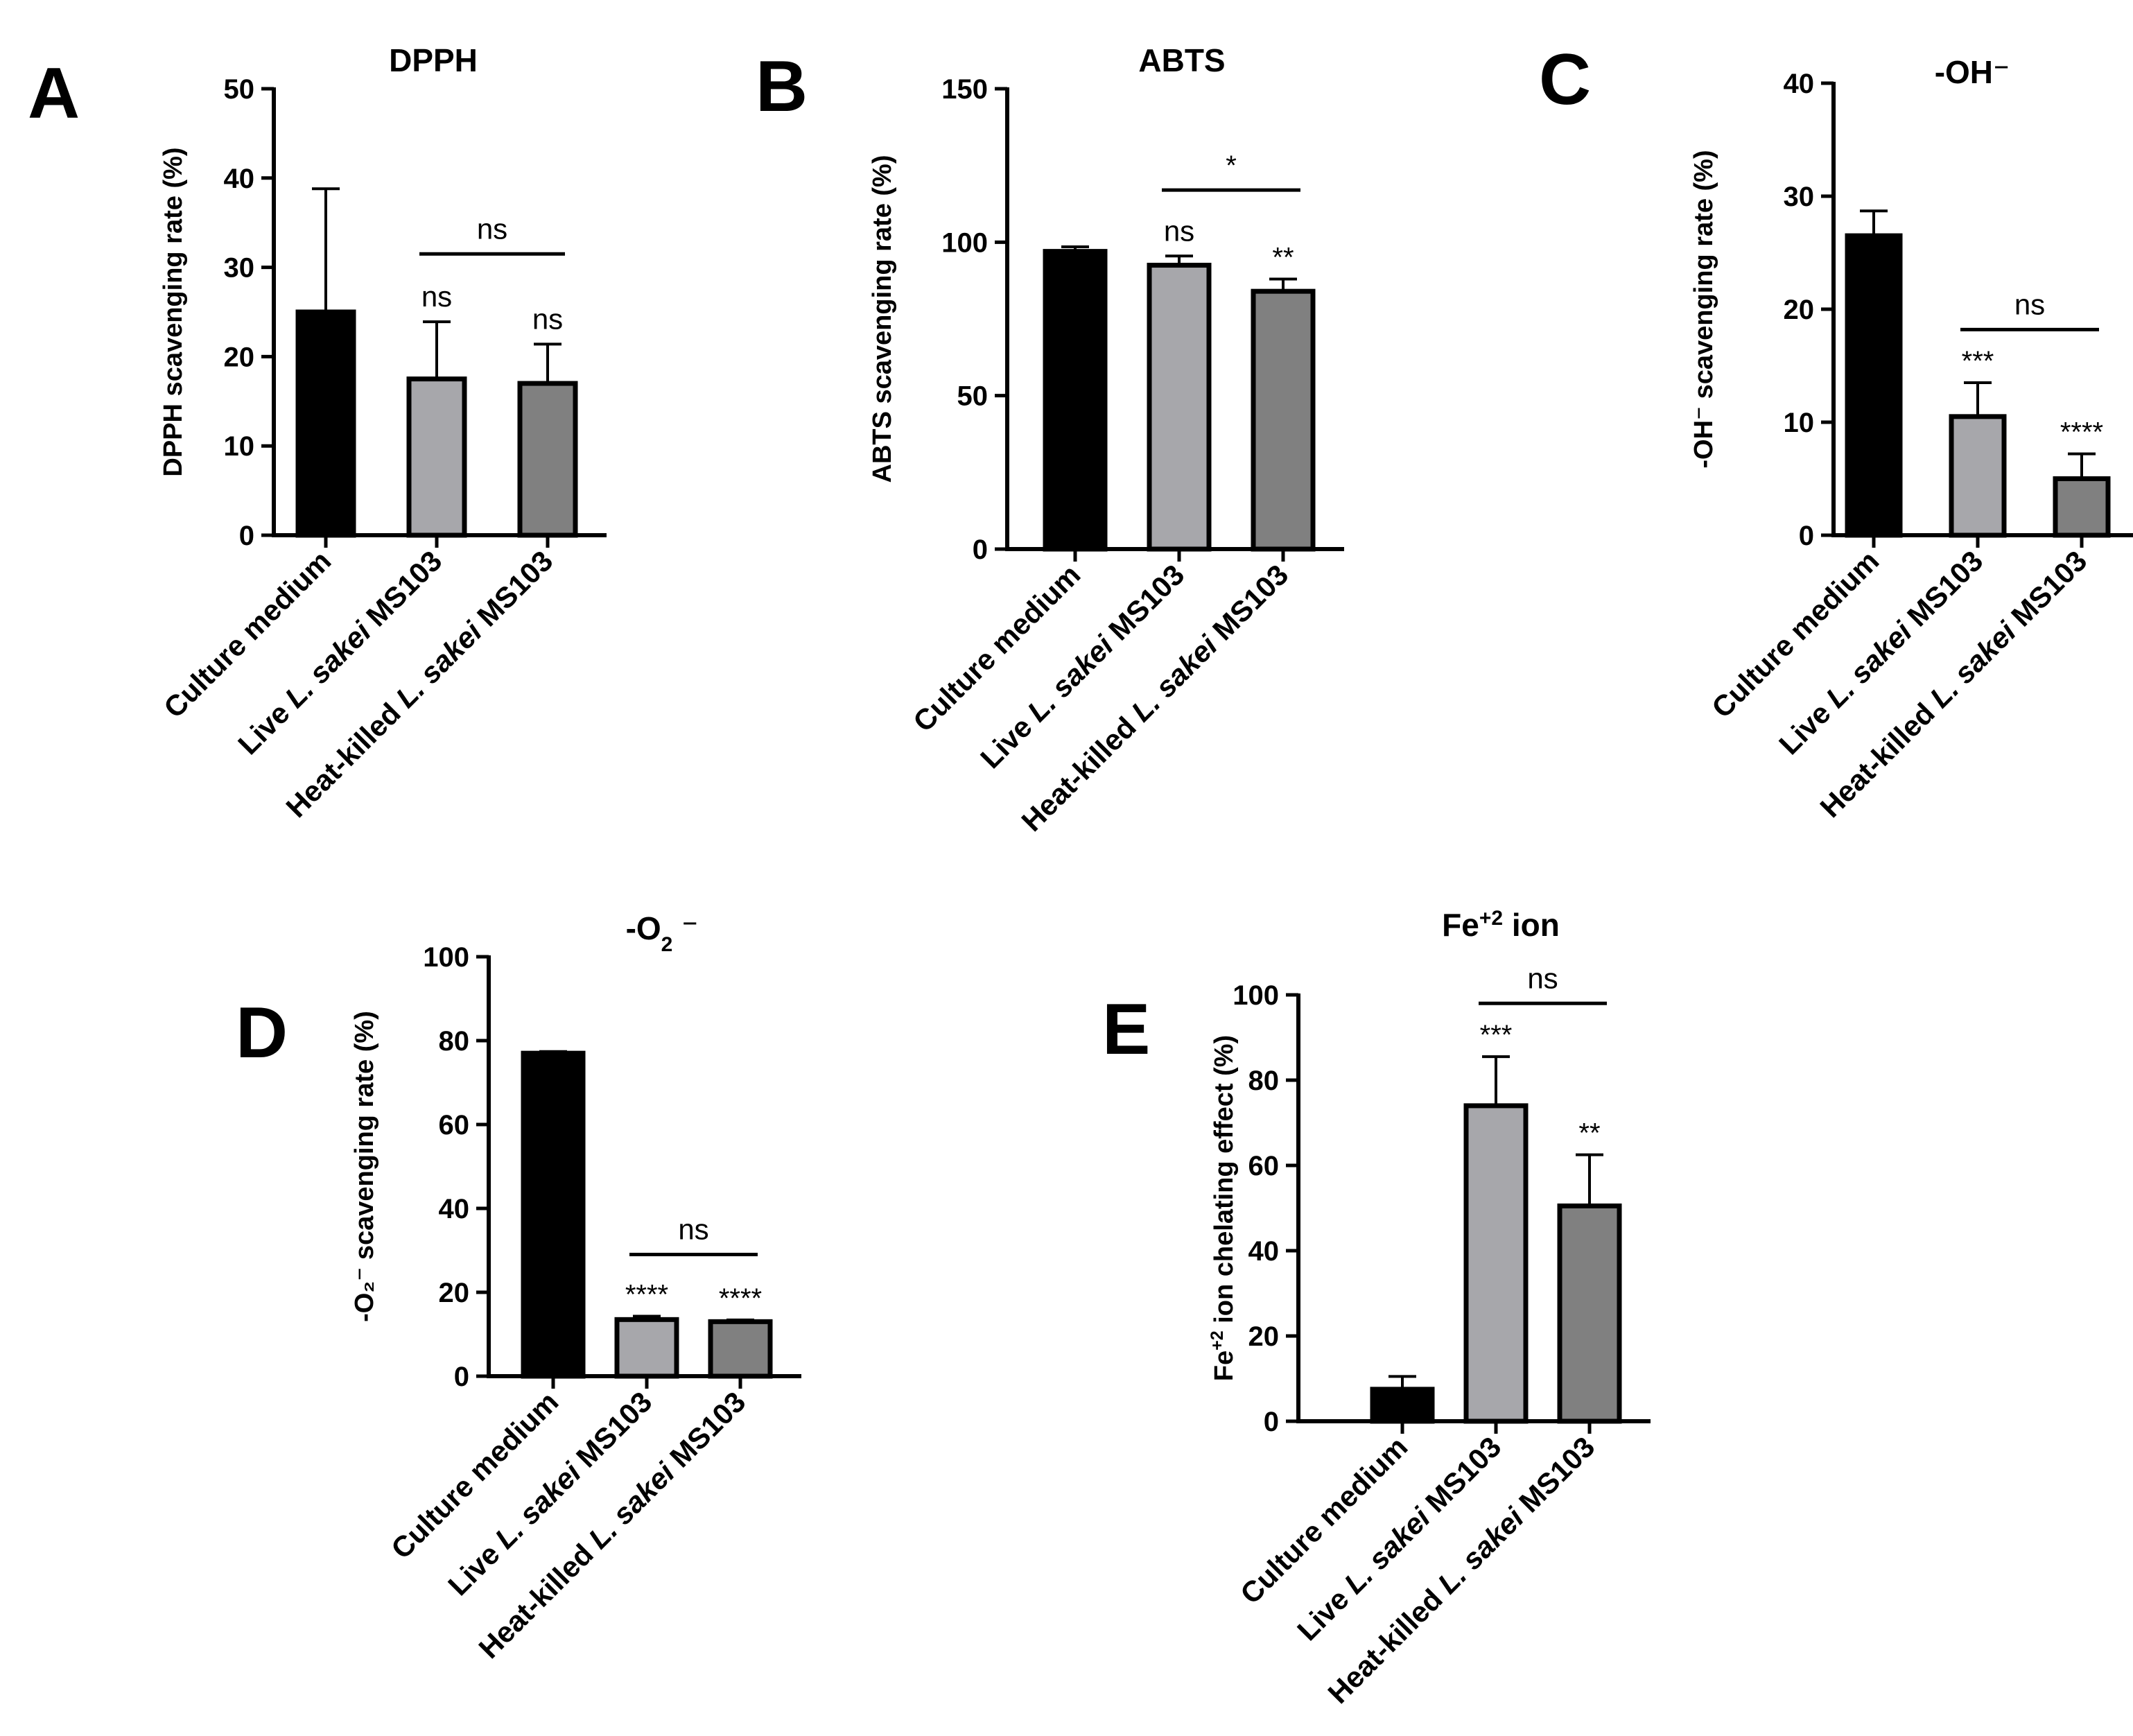  I want to click on panel-title: Fe+2 ion, so click(1501, 926).